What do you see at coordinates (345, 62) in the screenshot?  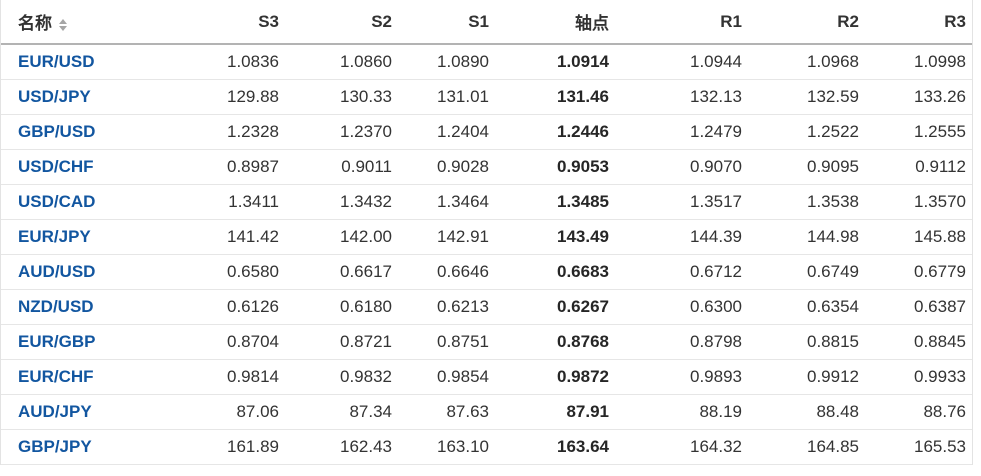 I see `value-cell: 1.0860` at bounding box center [345, 62].